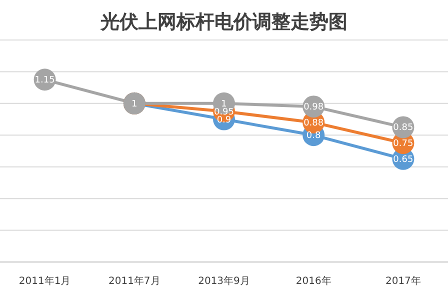 The height and width of the screenshot is (296, 448). What do you see at coordinates (403, 159) in the screenshot?
I see `data-label: 0.65` at bounding box center [403, 159].